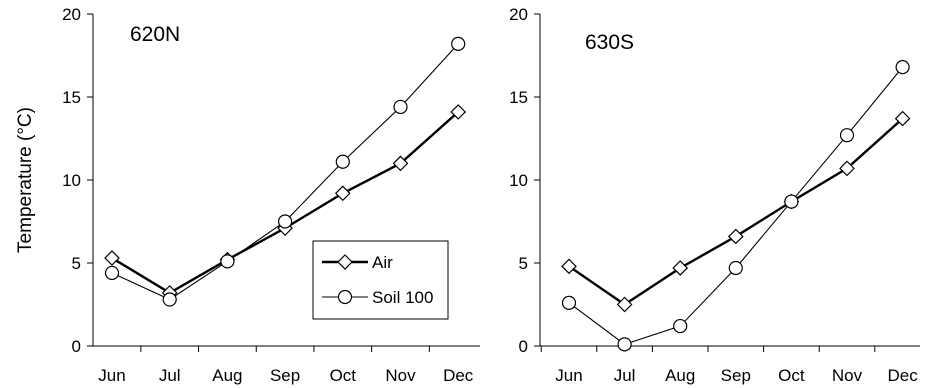 The image size is (925, 388). I want to click on legend-label: Air, so click(382, 262).